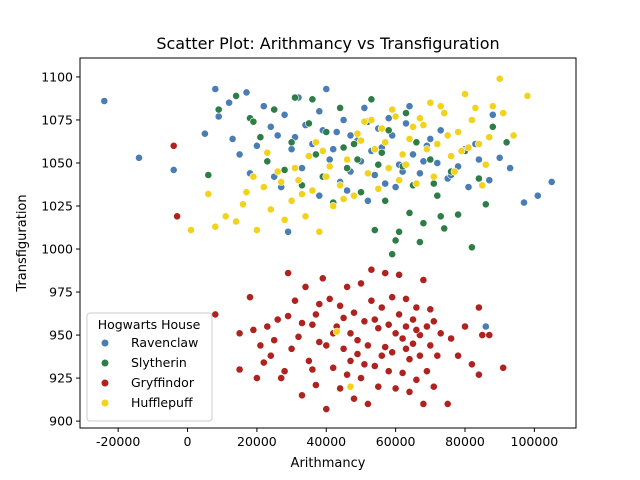 The height and width of the screenshot is (480, 640). What do you see at coordinates (61, 292) in the screenshot?
I see `y-tick-label: 975` at bounding box center [61, 292].